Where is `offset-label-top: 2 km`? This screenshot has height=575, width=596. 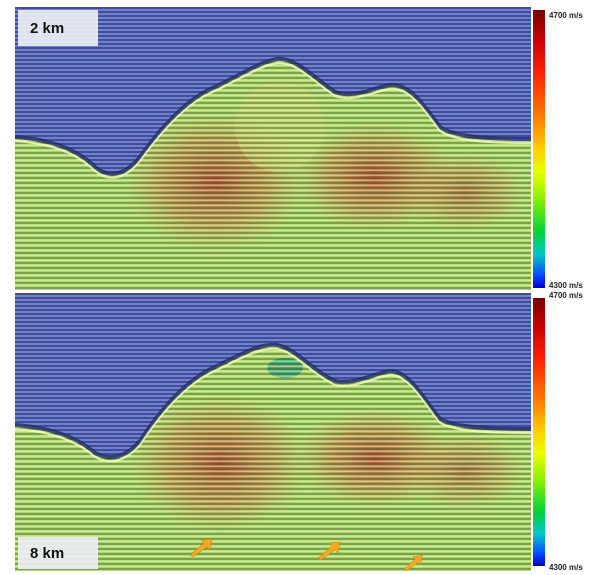
offset-label-top: 2 km is located at coordinates (58, 28).